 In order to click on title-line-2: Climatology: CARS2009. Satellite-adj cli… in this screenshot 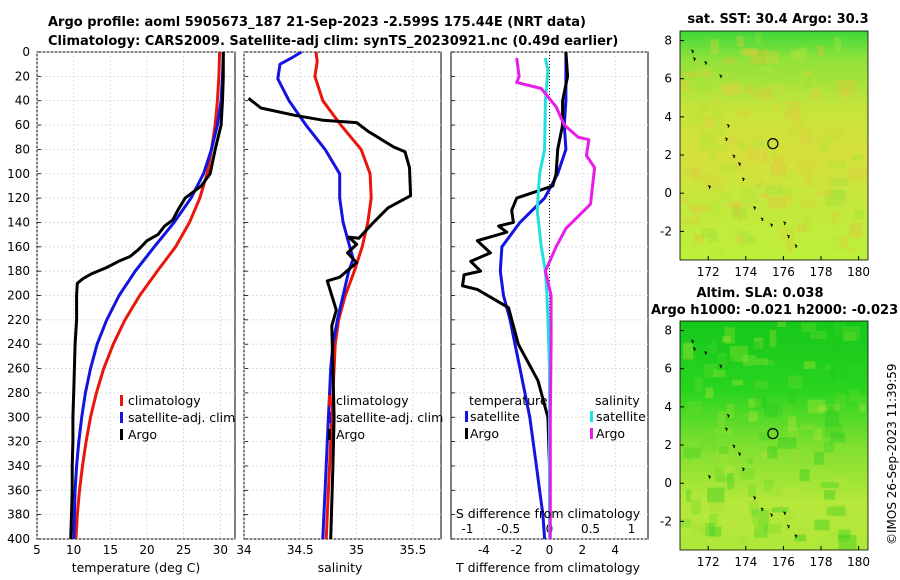, I will do `click(333, 41)`.